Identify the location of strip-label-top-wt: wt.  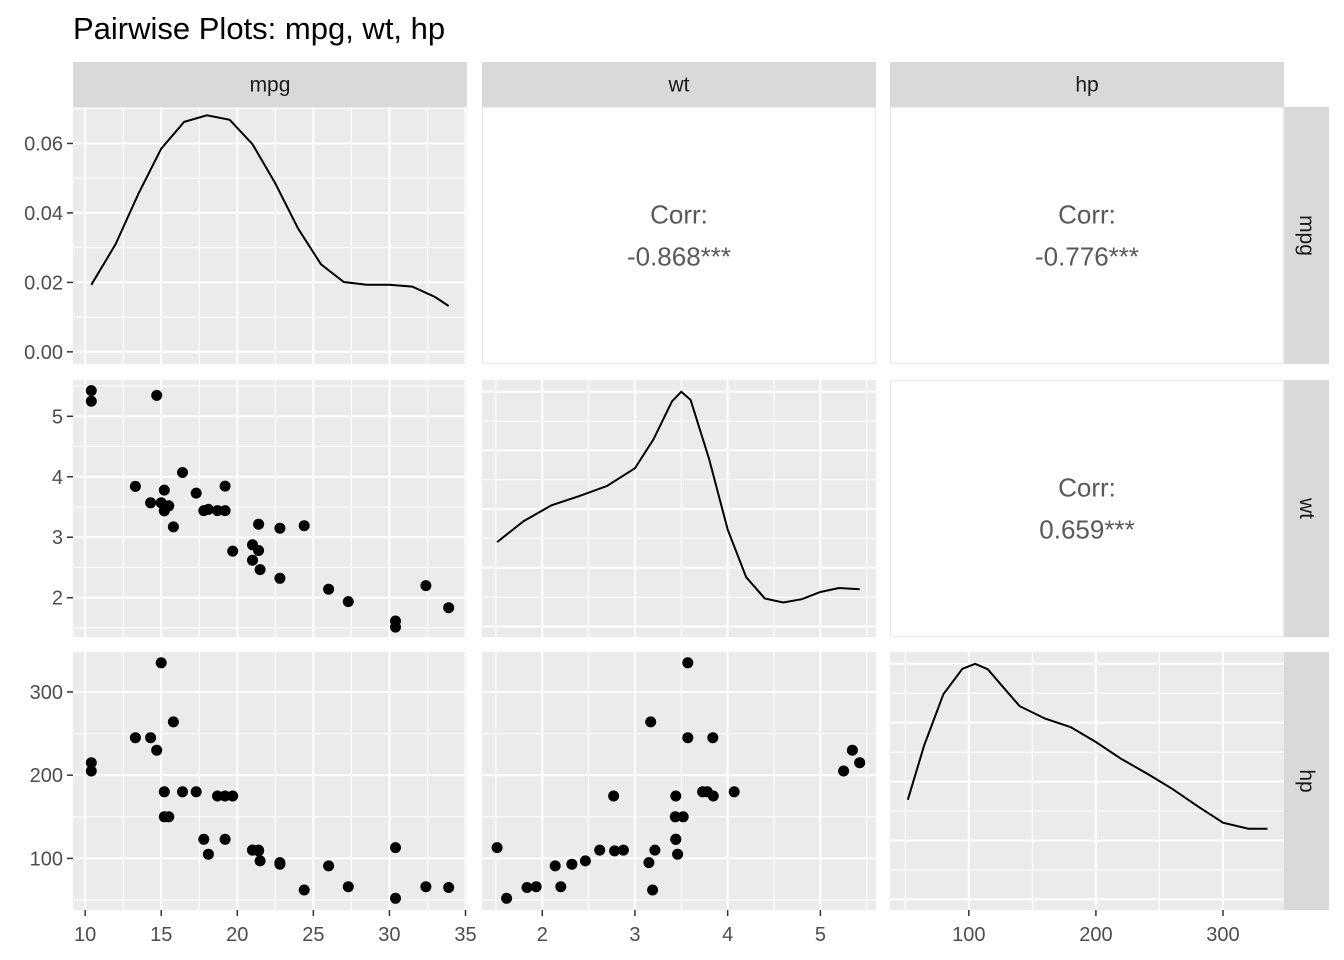
(679, 85).